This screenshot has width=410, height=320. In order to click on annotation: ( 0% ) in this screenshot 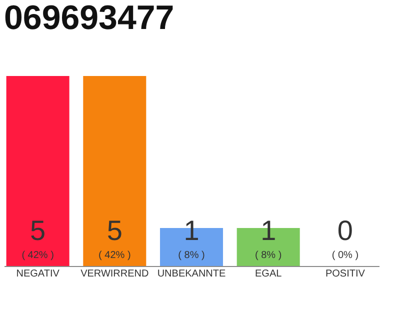, I will do `click(345, 255)`.